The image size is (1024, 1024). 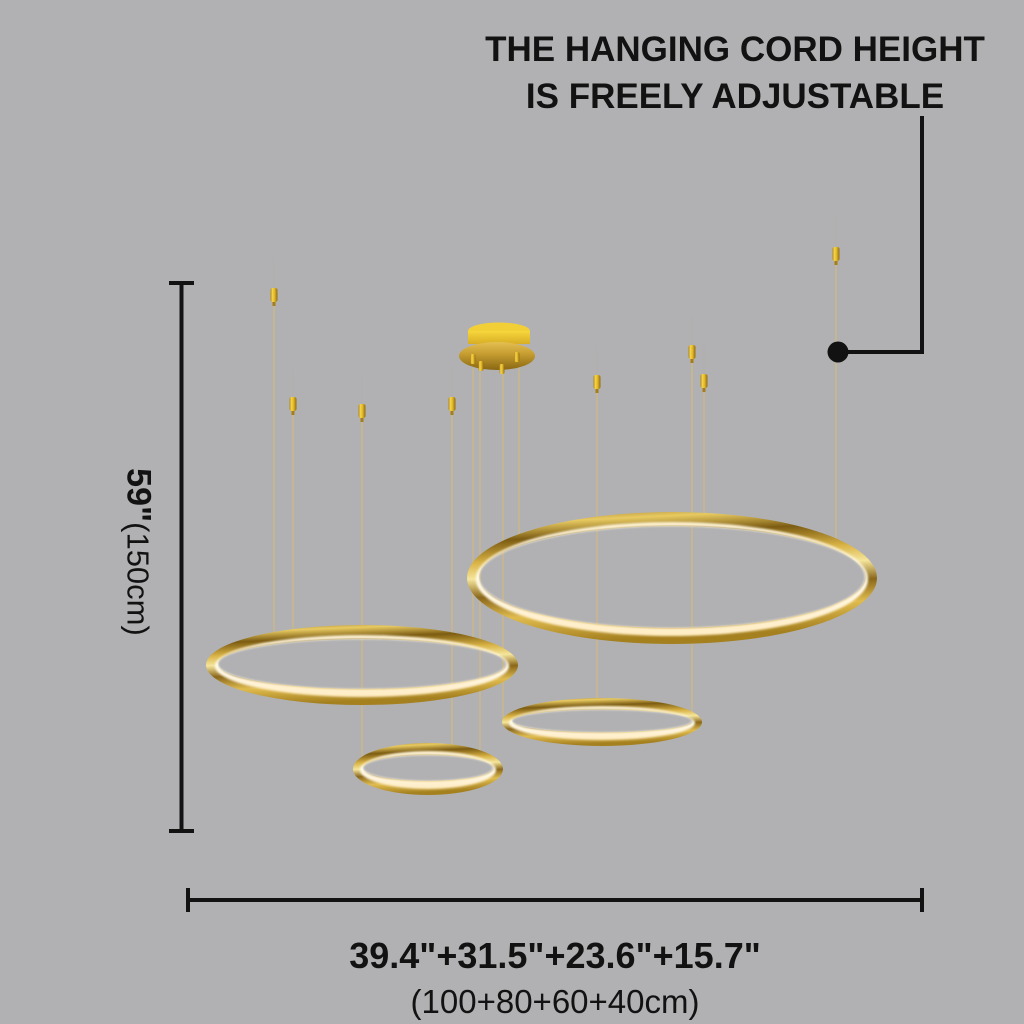 I want to click on width-inches: 39.4"+31.5"+23.6"+15.7", so click(x=555, y=955).